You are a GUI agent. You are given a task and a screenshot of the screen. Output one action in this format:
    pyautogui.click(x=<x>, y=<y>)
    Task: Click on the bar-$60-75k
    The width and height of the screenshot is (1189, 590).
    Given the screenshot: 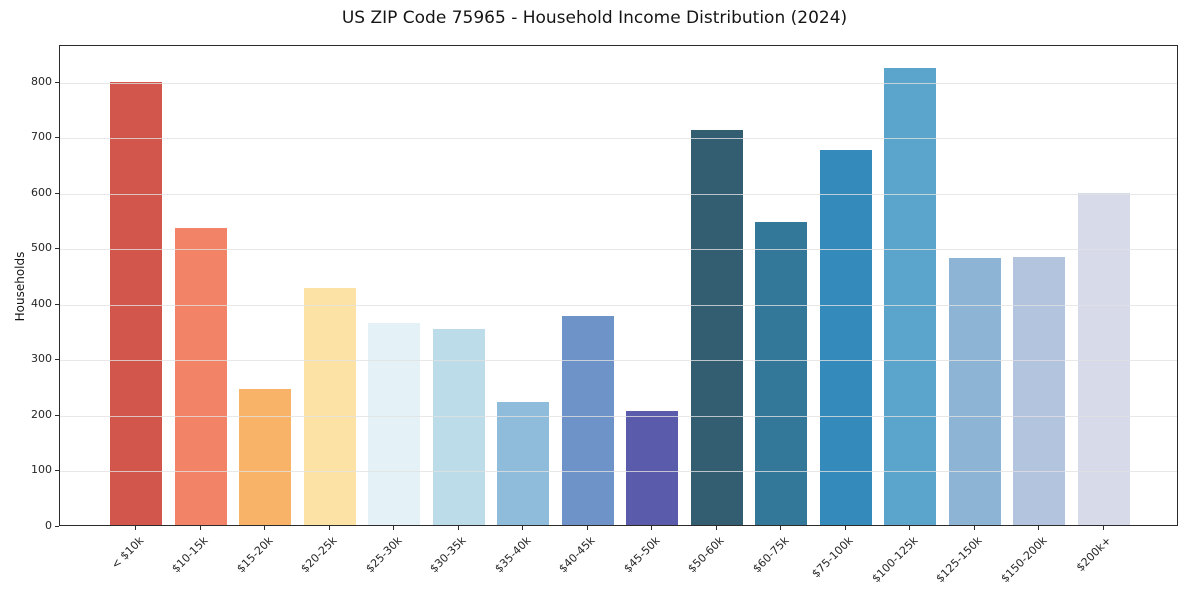 What is the action you would take?
    pyautogui.click(x=781, y=373)
    